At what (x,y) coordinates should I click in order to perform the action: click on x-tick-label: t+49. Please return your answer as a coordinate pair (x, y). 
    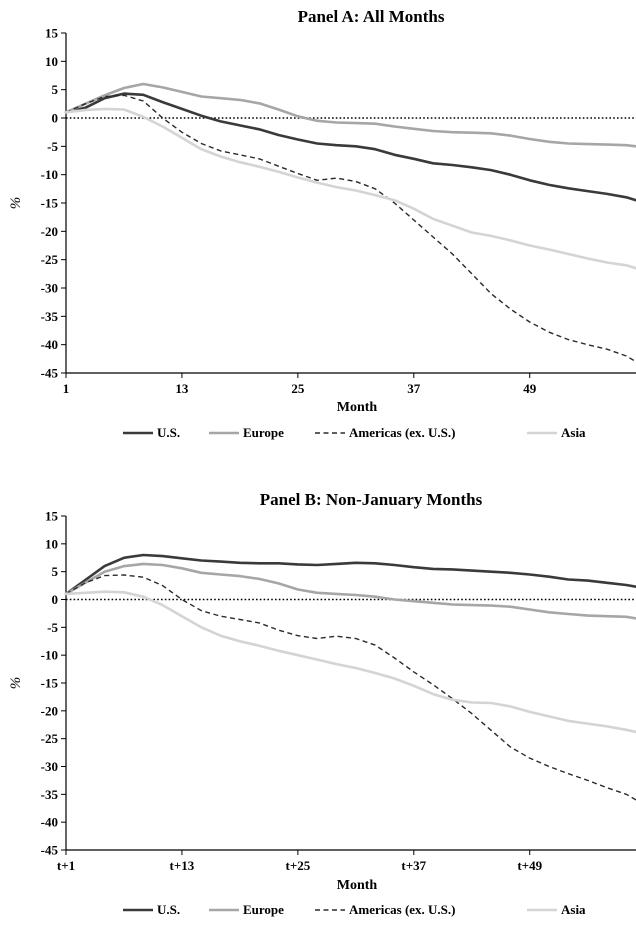
    Looking at the image, I should click on (529, 865).